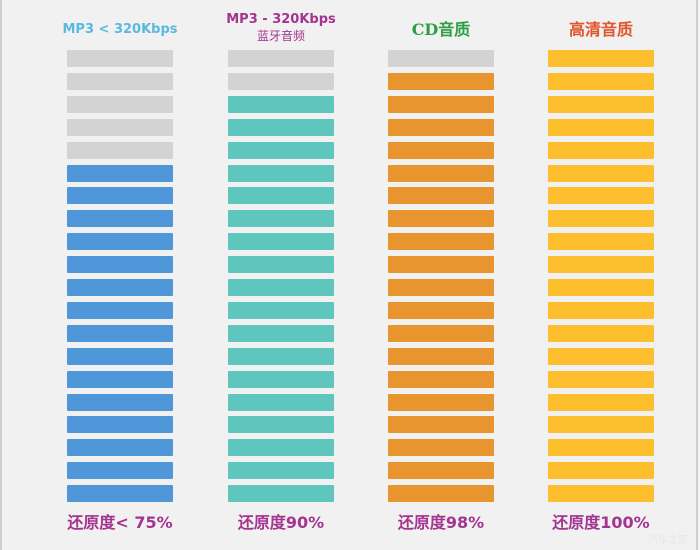 The height and width of the screenshot is (550, 700). I want to click on column-title-4: 高清音质, so click(601, 30).